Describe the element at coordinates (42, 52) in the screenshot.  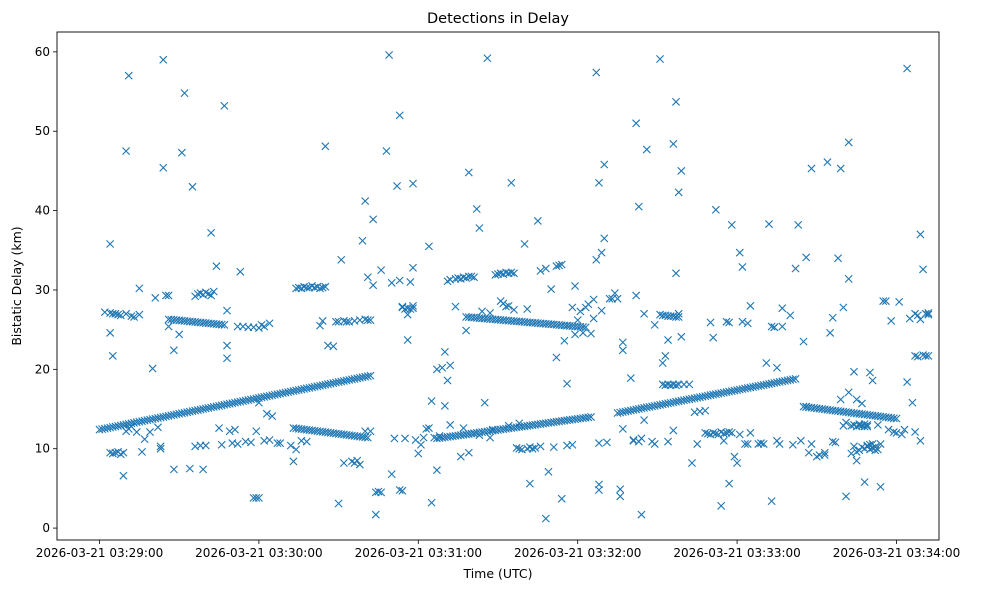
I see `y-tick-label: 60` at that location.